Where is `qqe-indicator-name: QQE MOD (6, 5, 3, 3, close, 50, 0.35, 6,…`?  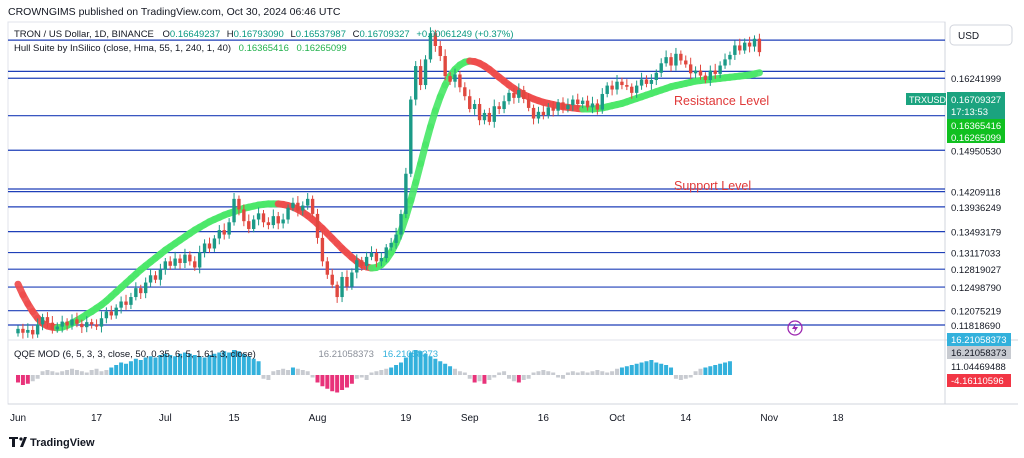 qqe-indicator-name: QQE MOD (6, 5, 3, 3, close, 50, 0.35, 6,… is located at coordinates (135, 354).